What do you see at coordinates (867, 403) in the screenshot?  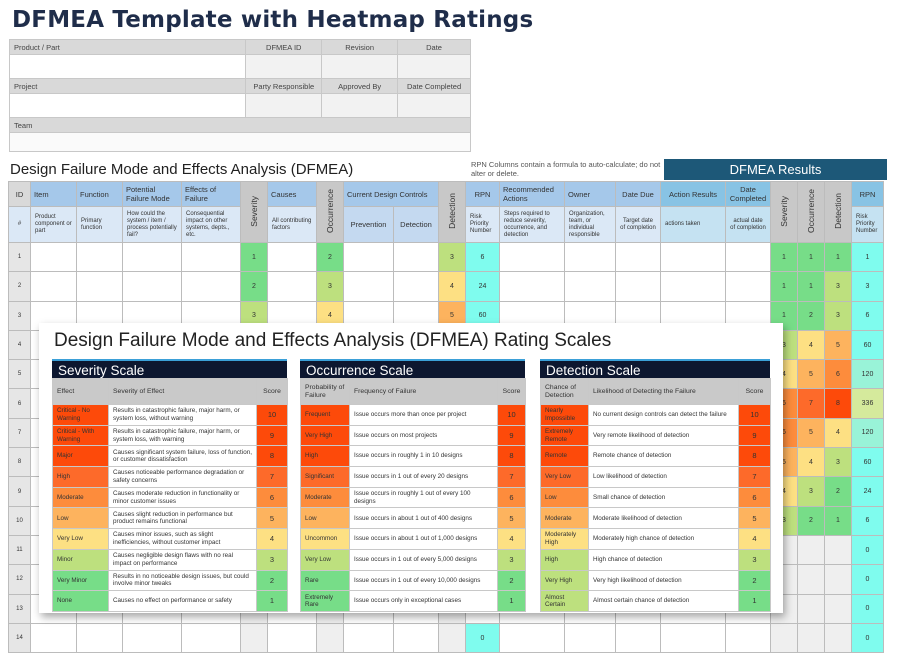 I see `result-rpn-cell: 336` at bounding box center [867, 403].